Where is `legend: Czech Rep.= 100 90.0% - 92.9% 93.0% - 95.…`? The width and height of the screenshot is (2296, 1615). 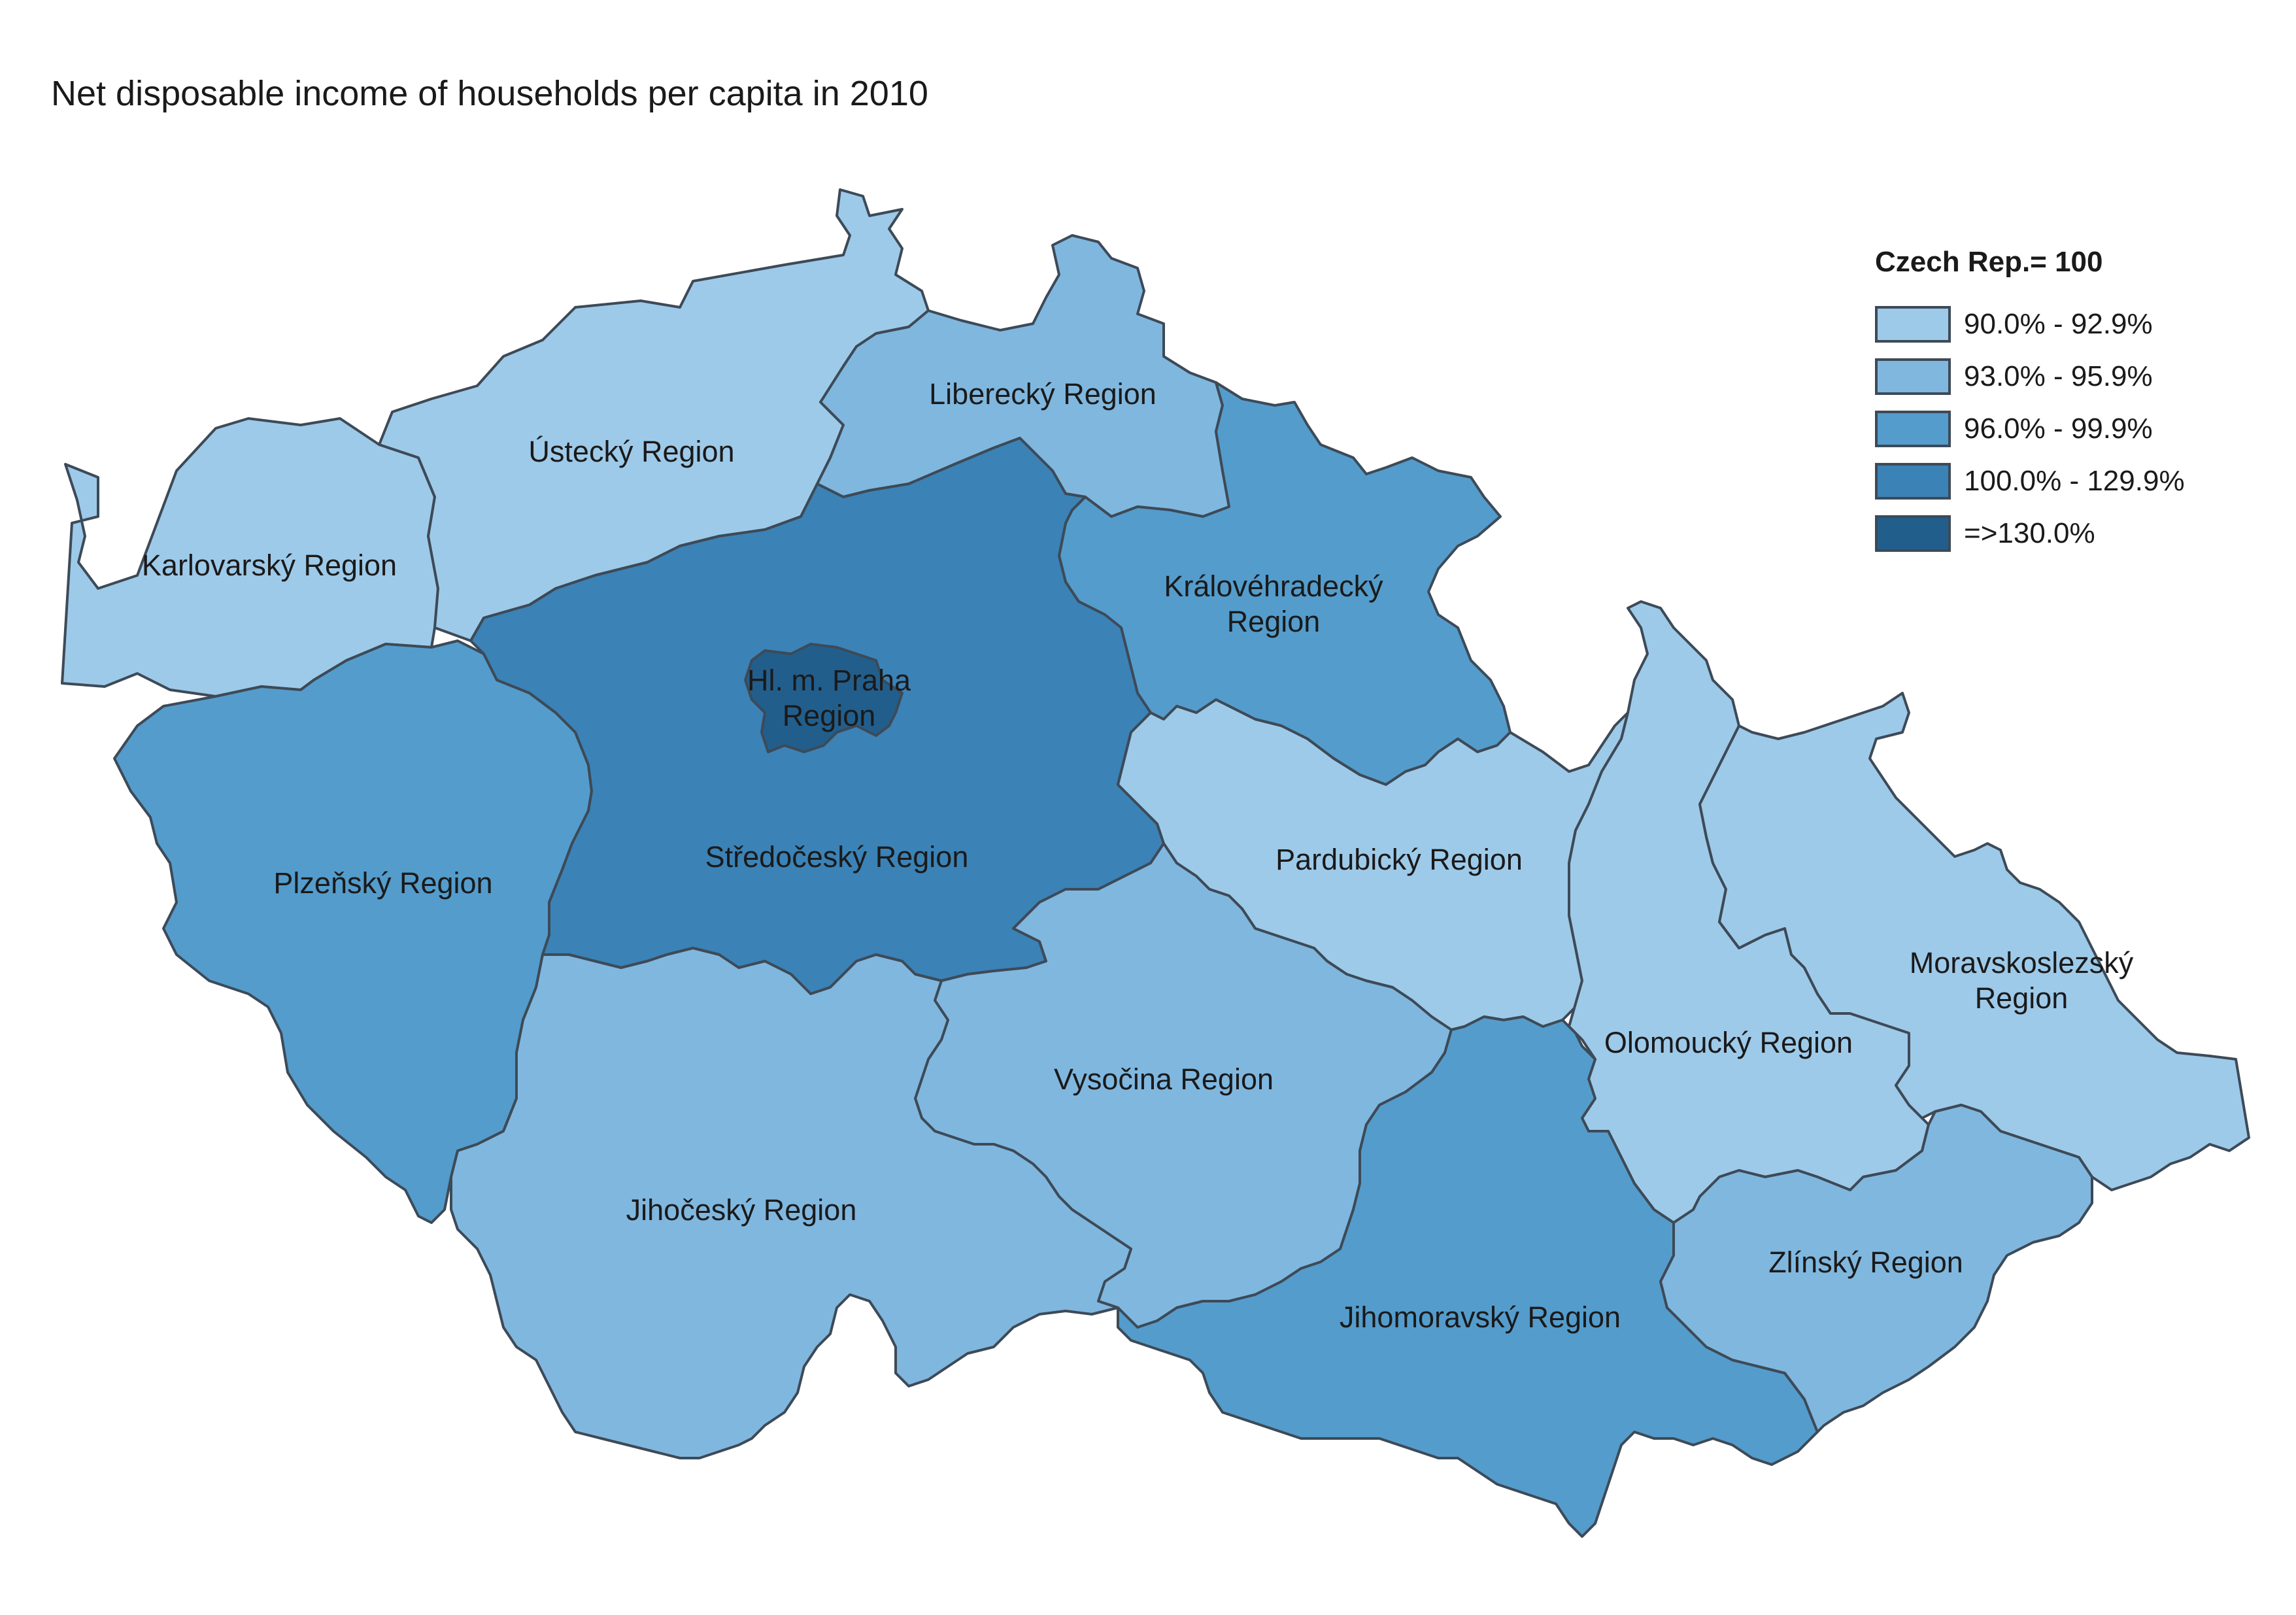 legend: Czech Rep.= 100 90.0% - 92.9% 93.0% - 95.… is located at coordinates (2030, 403).